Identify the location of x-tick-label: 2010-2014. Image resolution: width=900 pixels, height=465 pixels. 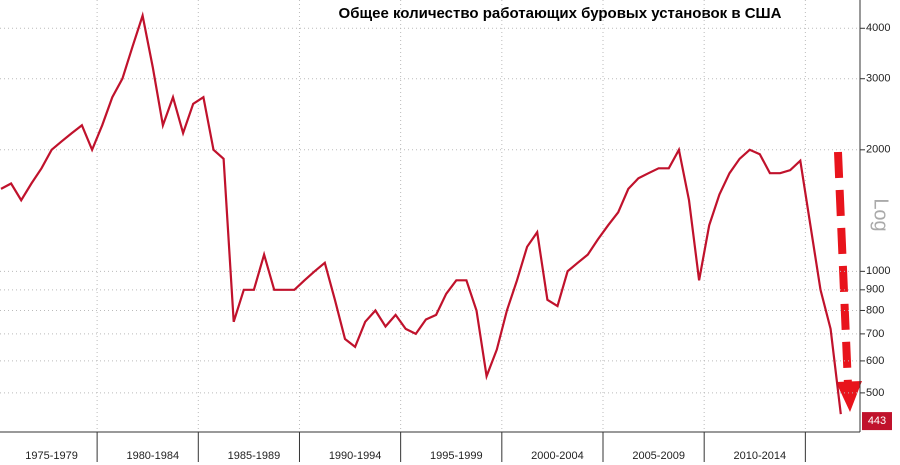
(760, 456).